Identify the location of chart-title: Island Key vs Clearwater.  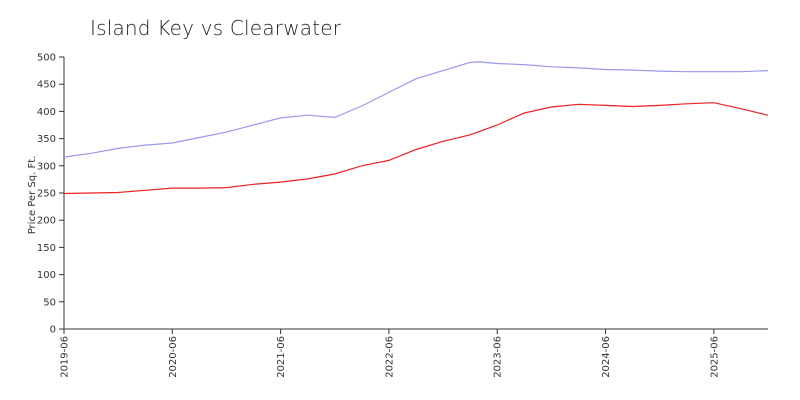
(216, 28).